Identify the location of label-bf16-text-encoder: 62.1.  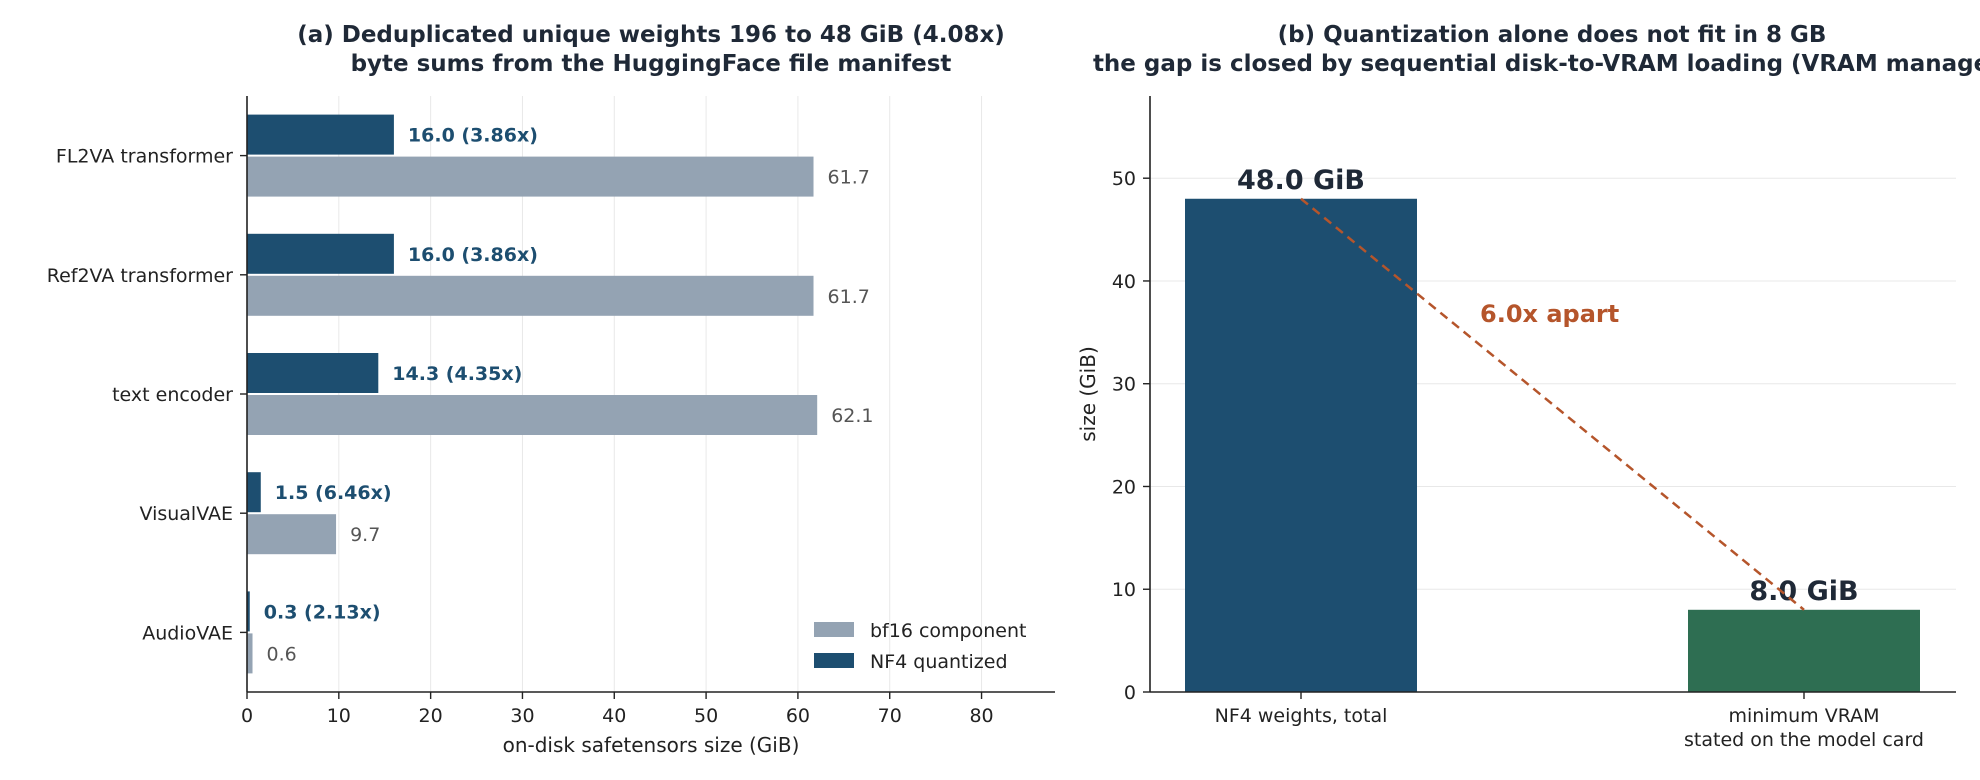
(852, 416).